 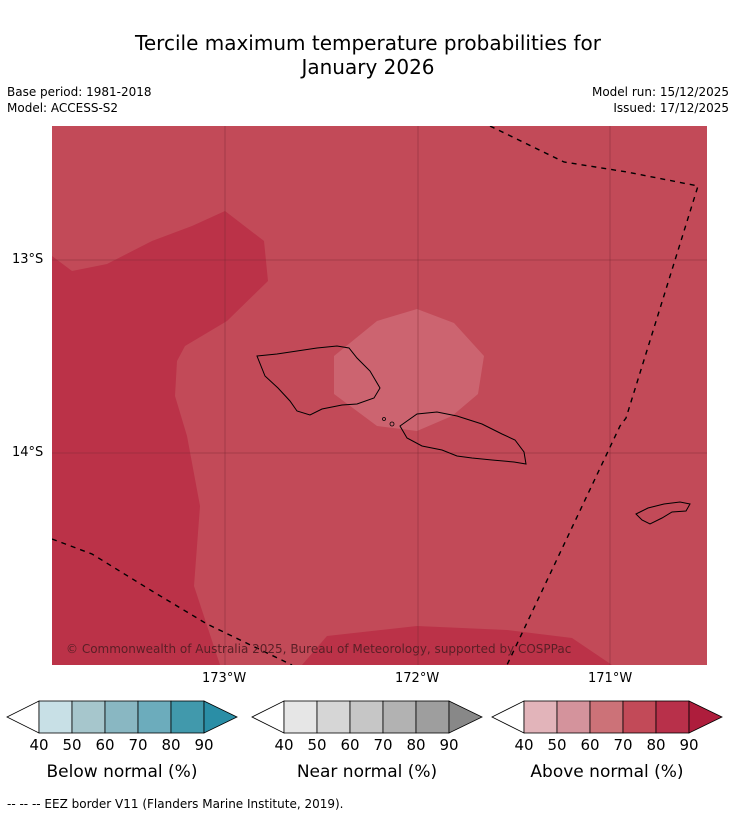 I want to click on issued-date: Issued: 17/12/2025, so click(x=671, y=108).